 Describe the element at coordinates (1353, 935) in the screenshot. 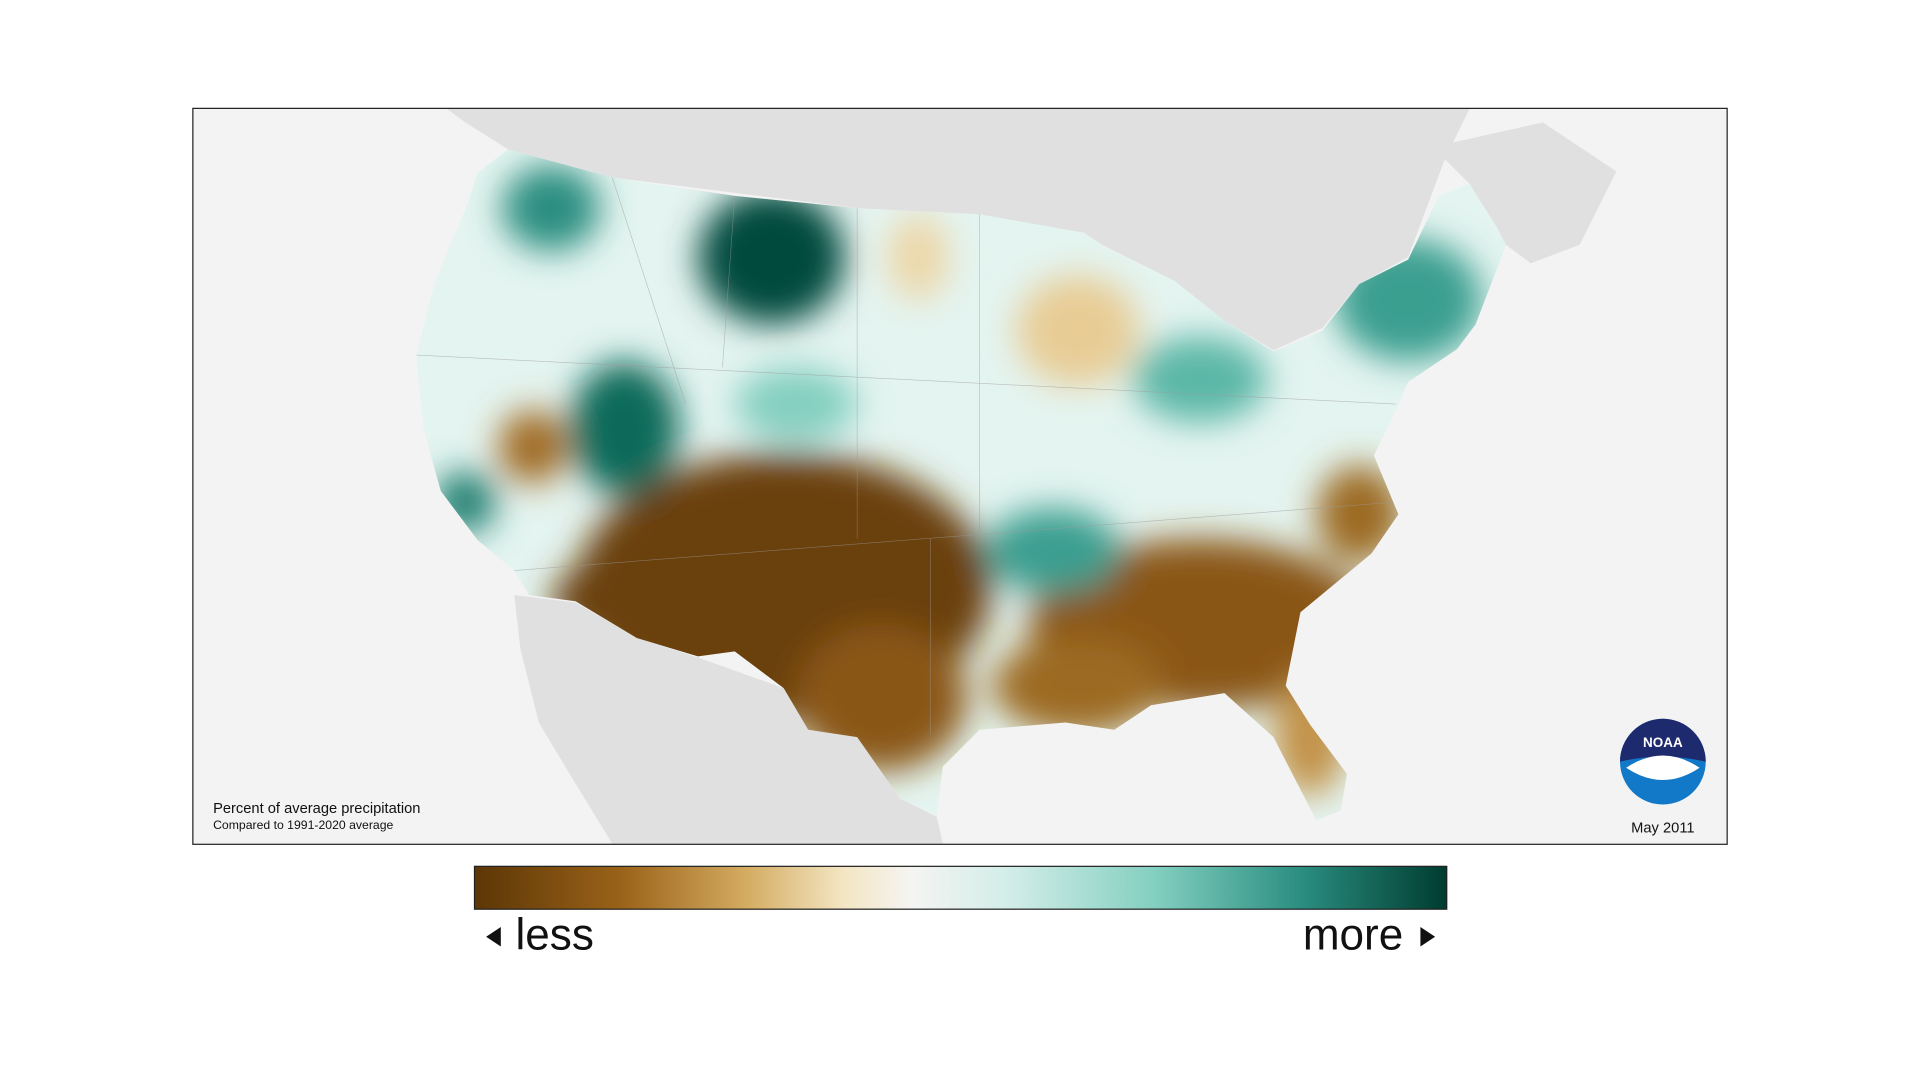

I see `legend-high: more` at that location.